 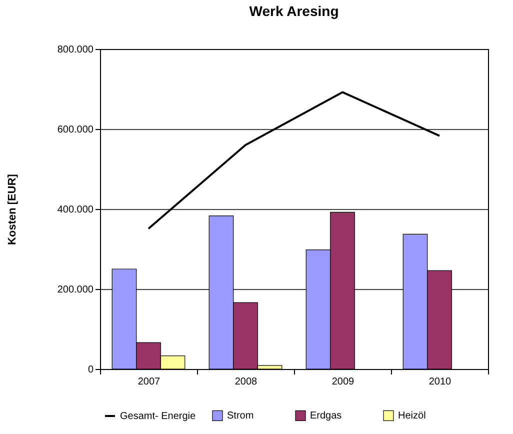 What do you see at coordinates (294, 11) in the screenshot?
I see `chart-title: Werk Aresing` at bounding box center [294, 11].